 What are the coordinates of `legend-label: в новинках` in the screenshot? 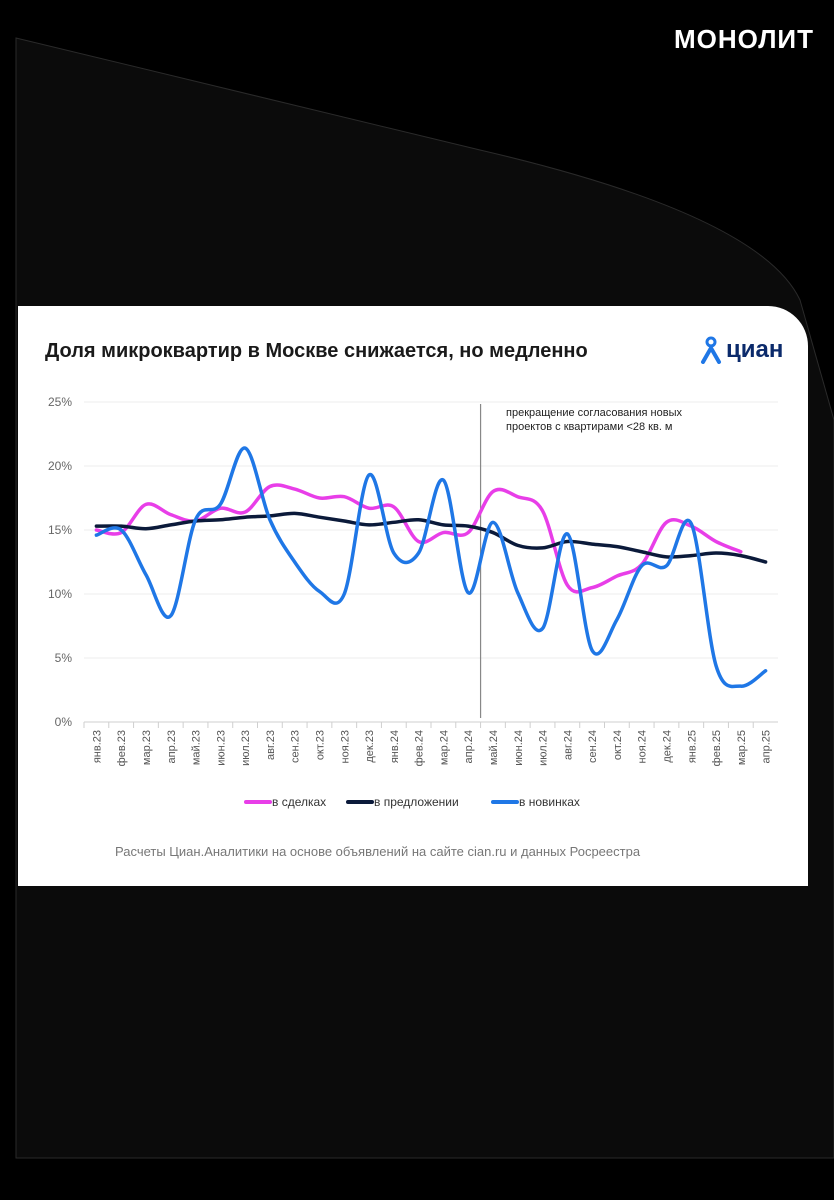 It's located at (549, 802).